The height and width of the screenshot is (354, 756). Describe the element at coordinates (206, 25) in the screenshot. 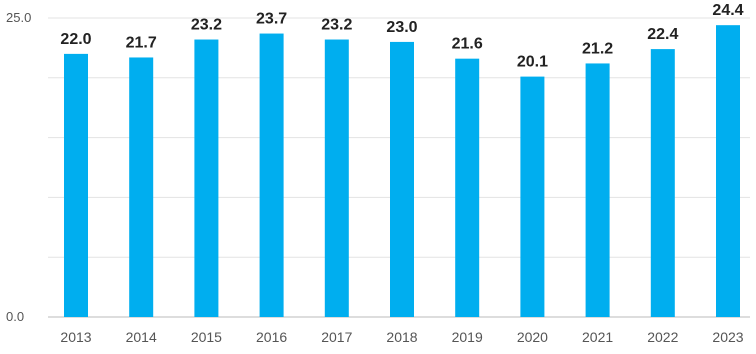

I see `data-label-2015: 23.2` at that location.